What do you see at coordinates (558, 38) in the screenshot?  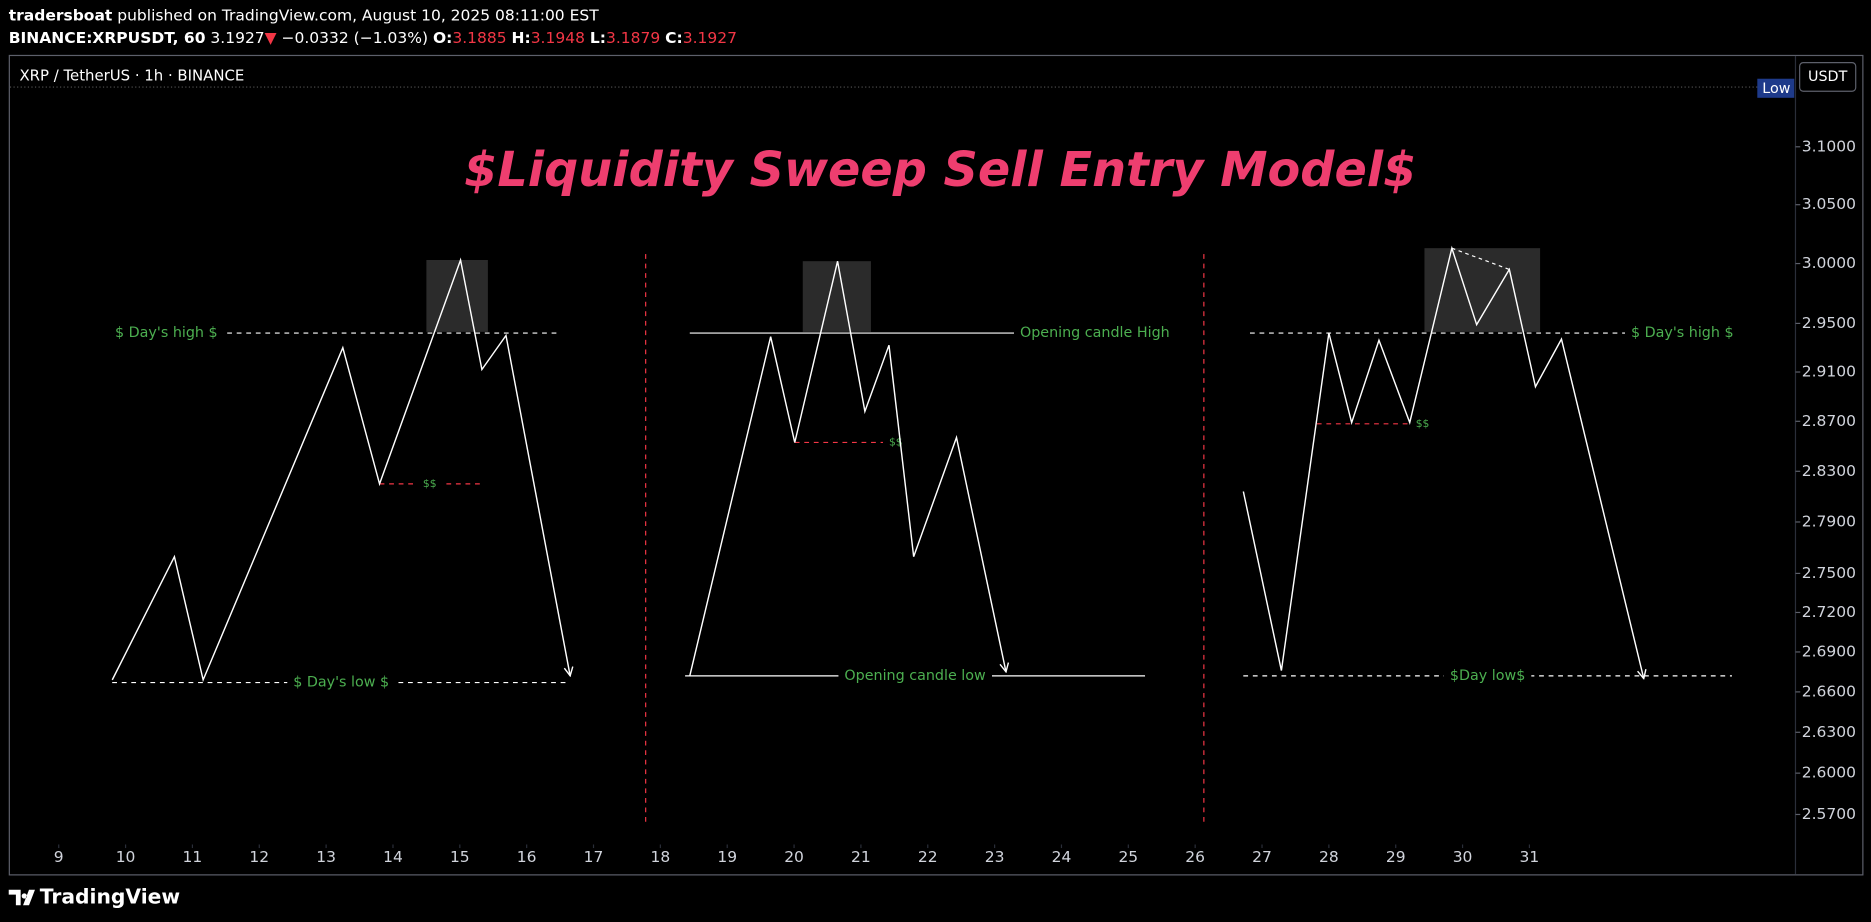 I see `high: 3.1948` at bounding box center [558, 38].